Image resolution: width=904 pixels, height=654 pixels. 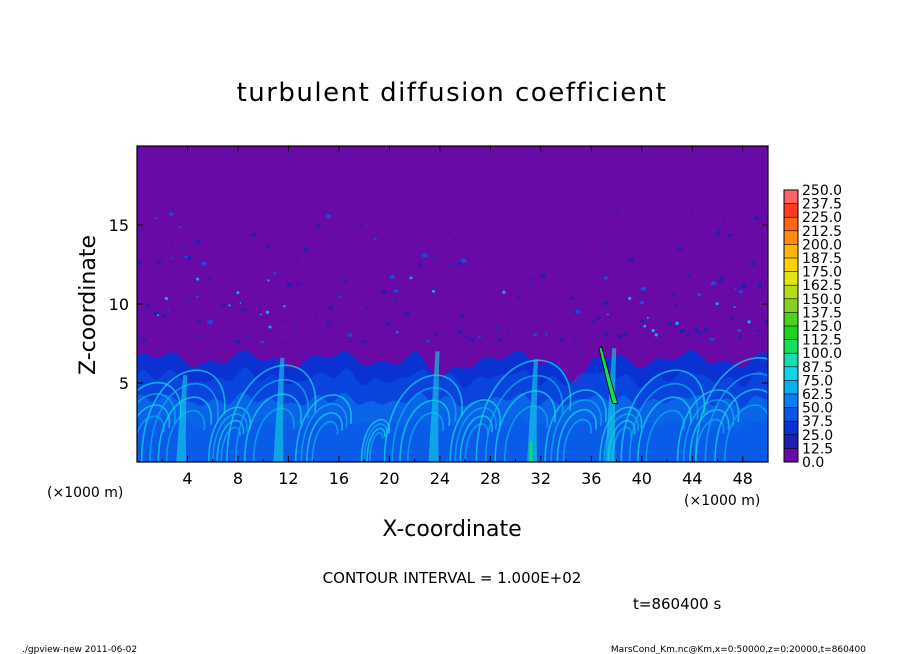 I want to click on colorbar-label: 87.5, so click(x=817, y=368).